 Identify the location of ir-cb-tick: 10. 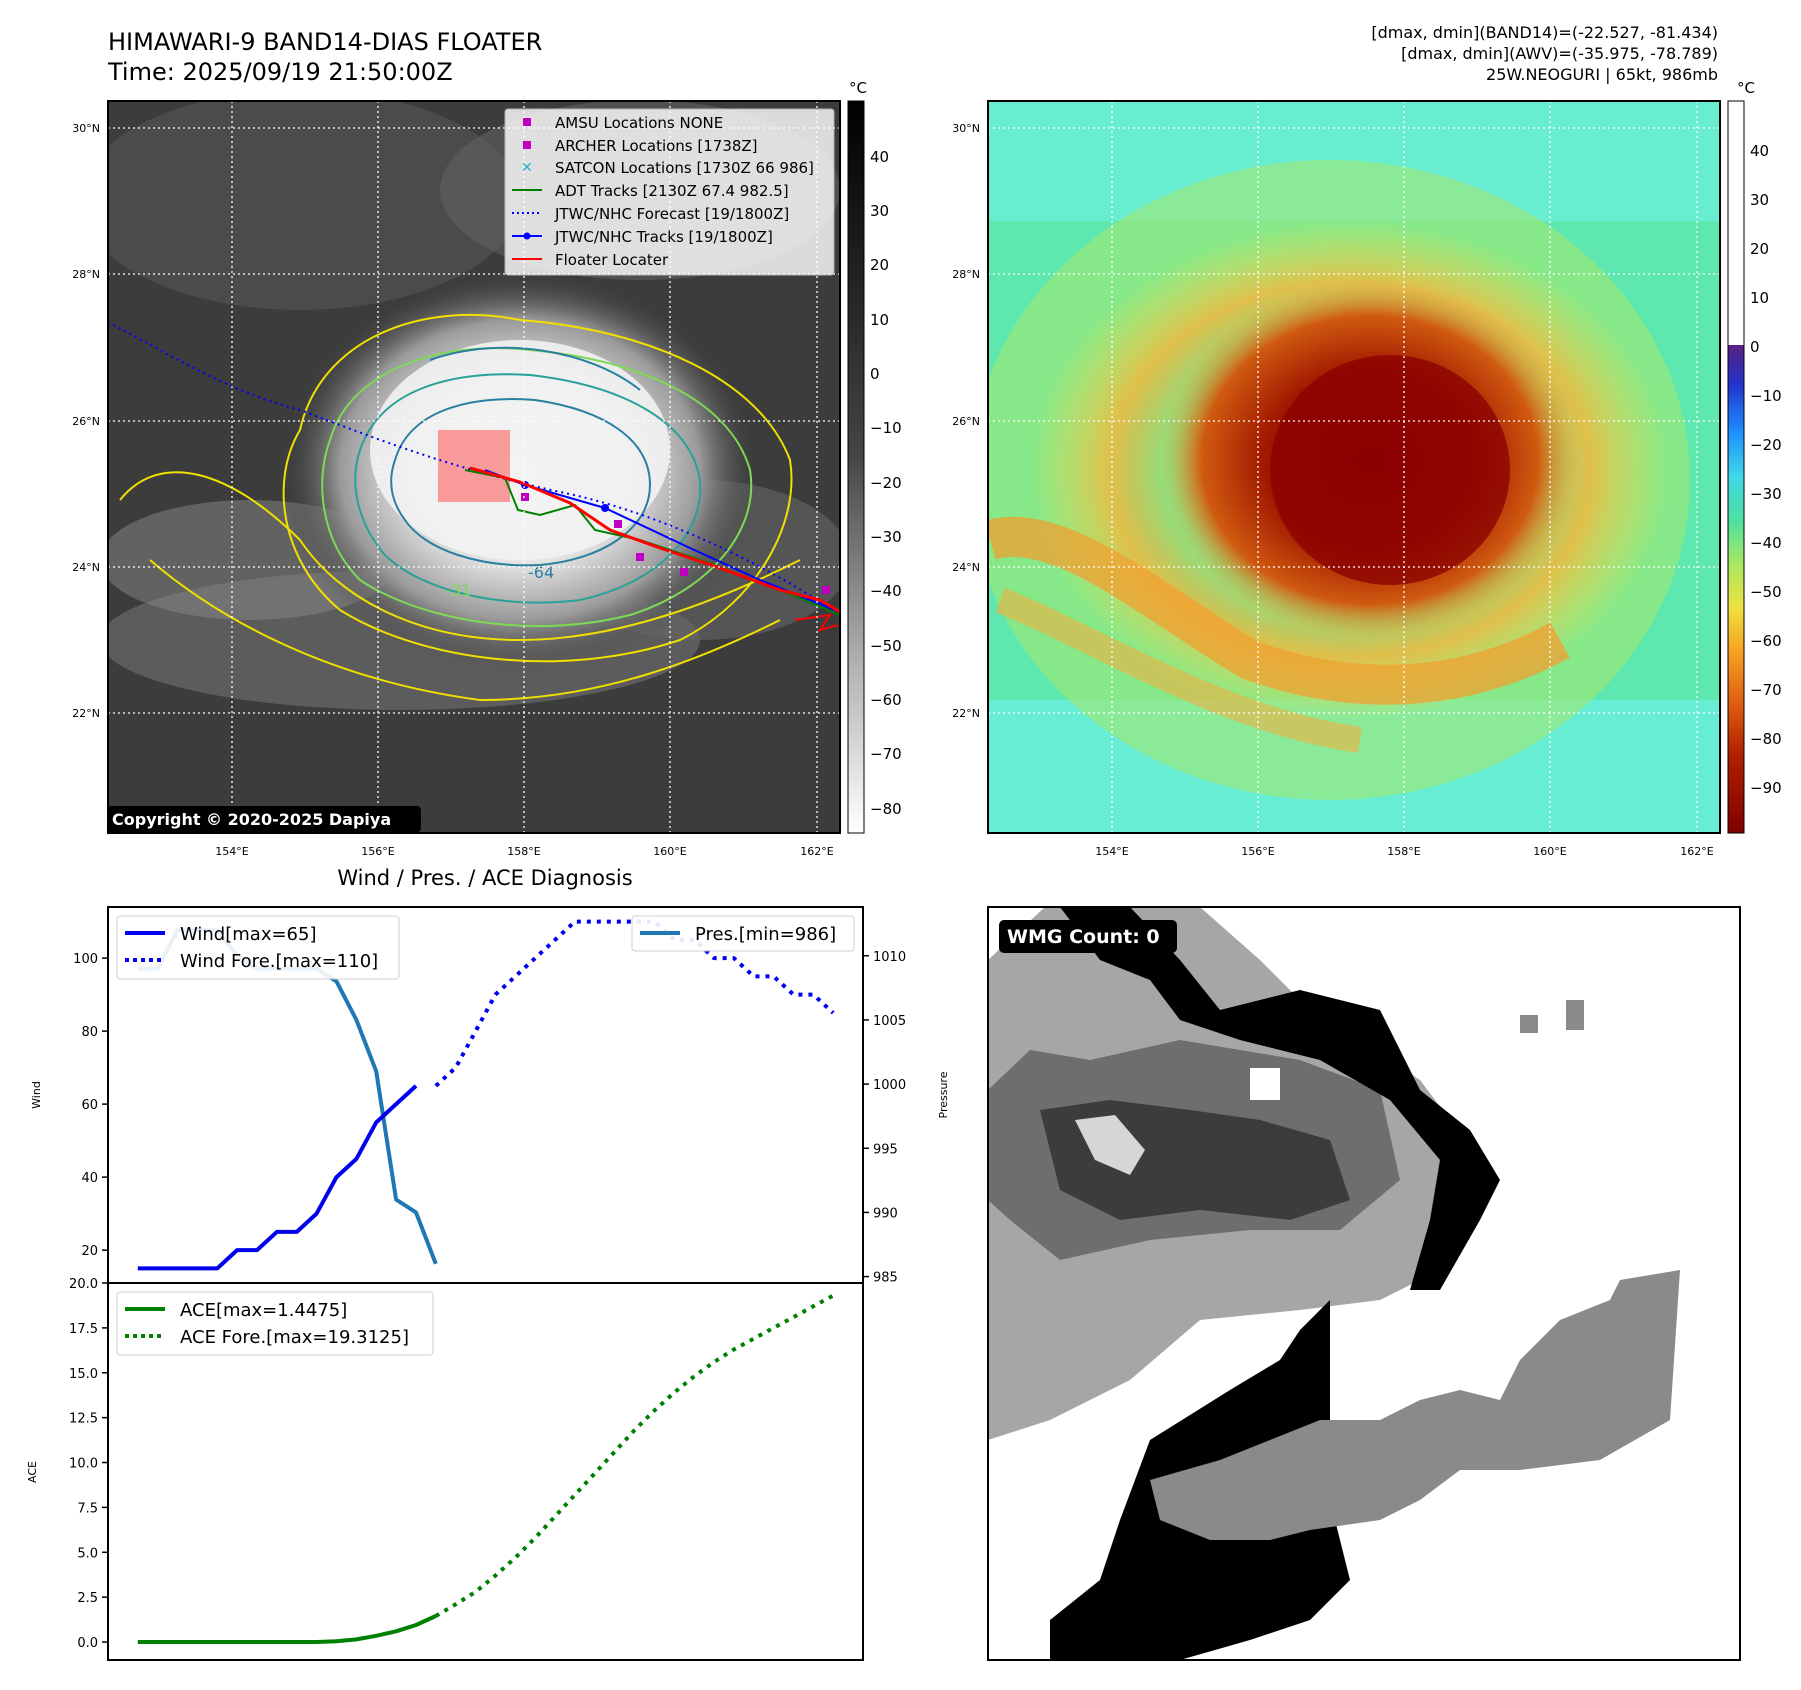
(879, 320).